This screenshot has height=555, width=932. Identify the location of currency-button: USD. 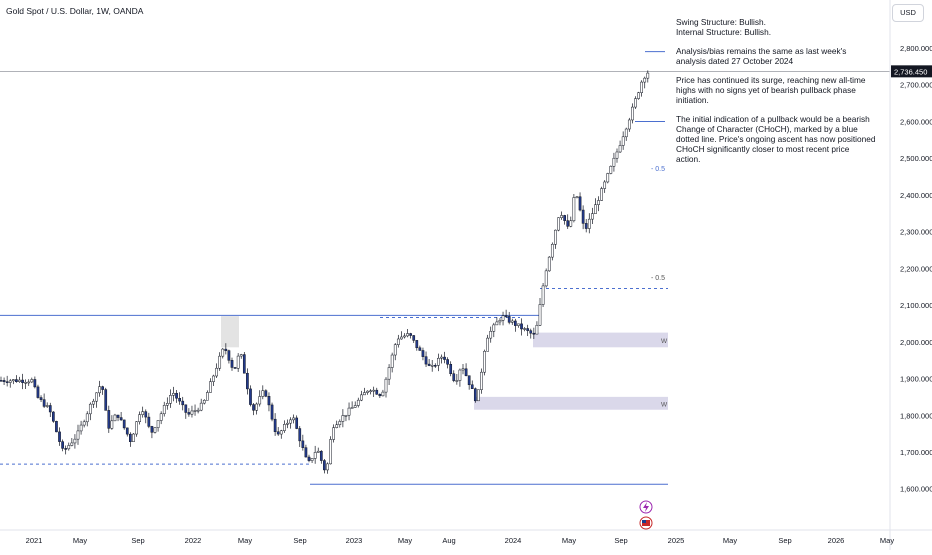
(908, 13).